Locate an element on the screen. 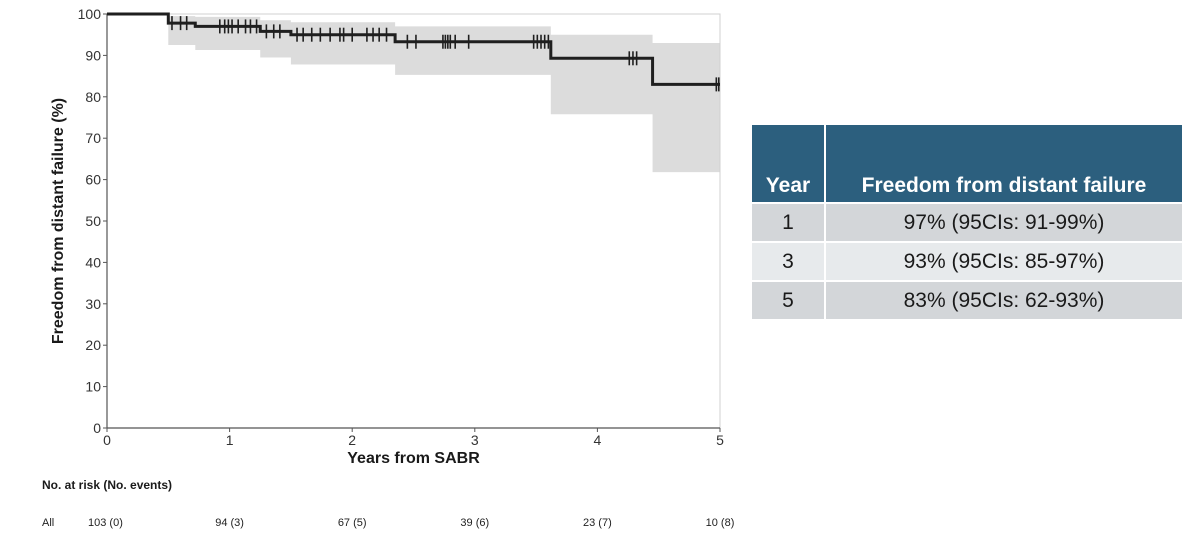 The height and width of the screenshot is (542, 1196). y-axis-label: Freedom from distant failure (%) is located at coordinates (58, 221).